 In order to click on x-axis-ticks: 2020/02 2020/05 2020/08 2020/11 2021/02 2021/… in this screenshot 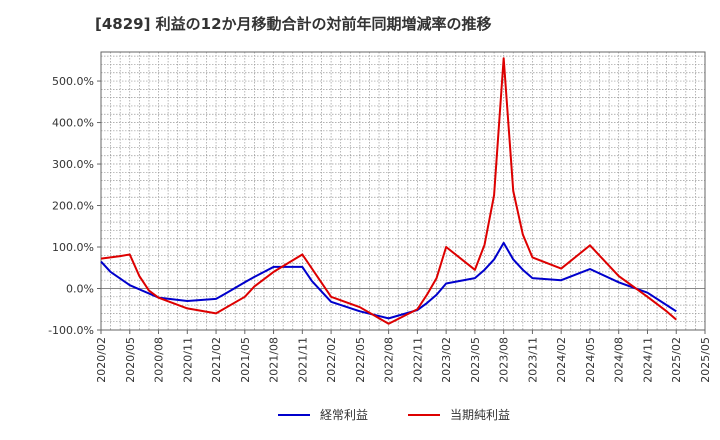, I will do `click(403, 356)`.